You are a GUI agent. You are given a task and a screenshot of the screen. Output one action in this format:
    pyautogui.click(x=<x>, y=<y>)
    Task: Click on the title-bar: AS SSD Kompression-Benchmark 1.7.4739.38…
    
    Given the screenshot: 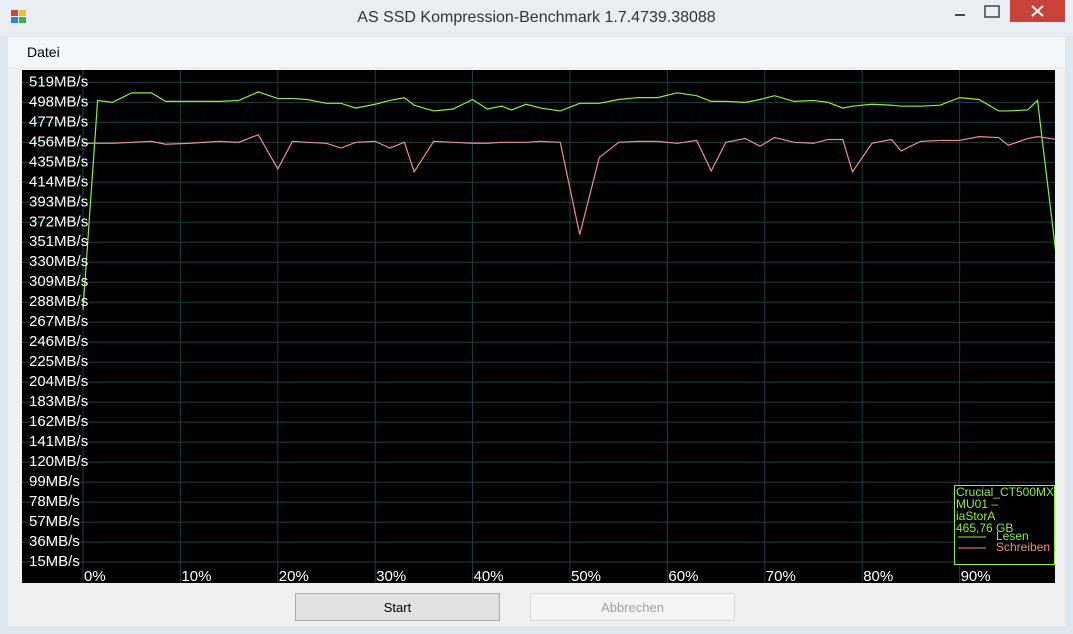 What is the action you would take?
    pyautogui.click(x=536, y=18)
    